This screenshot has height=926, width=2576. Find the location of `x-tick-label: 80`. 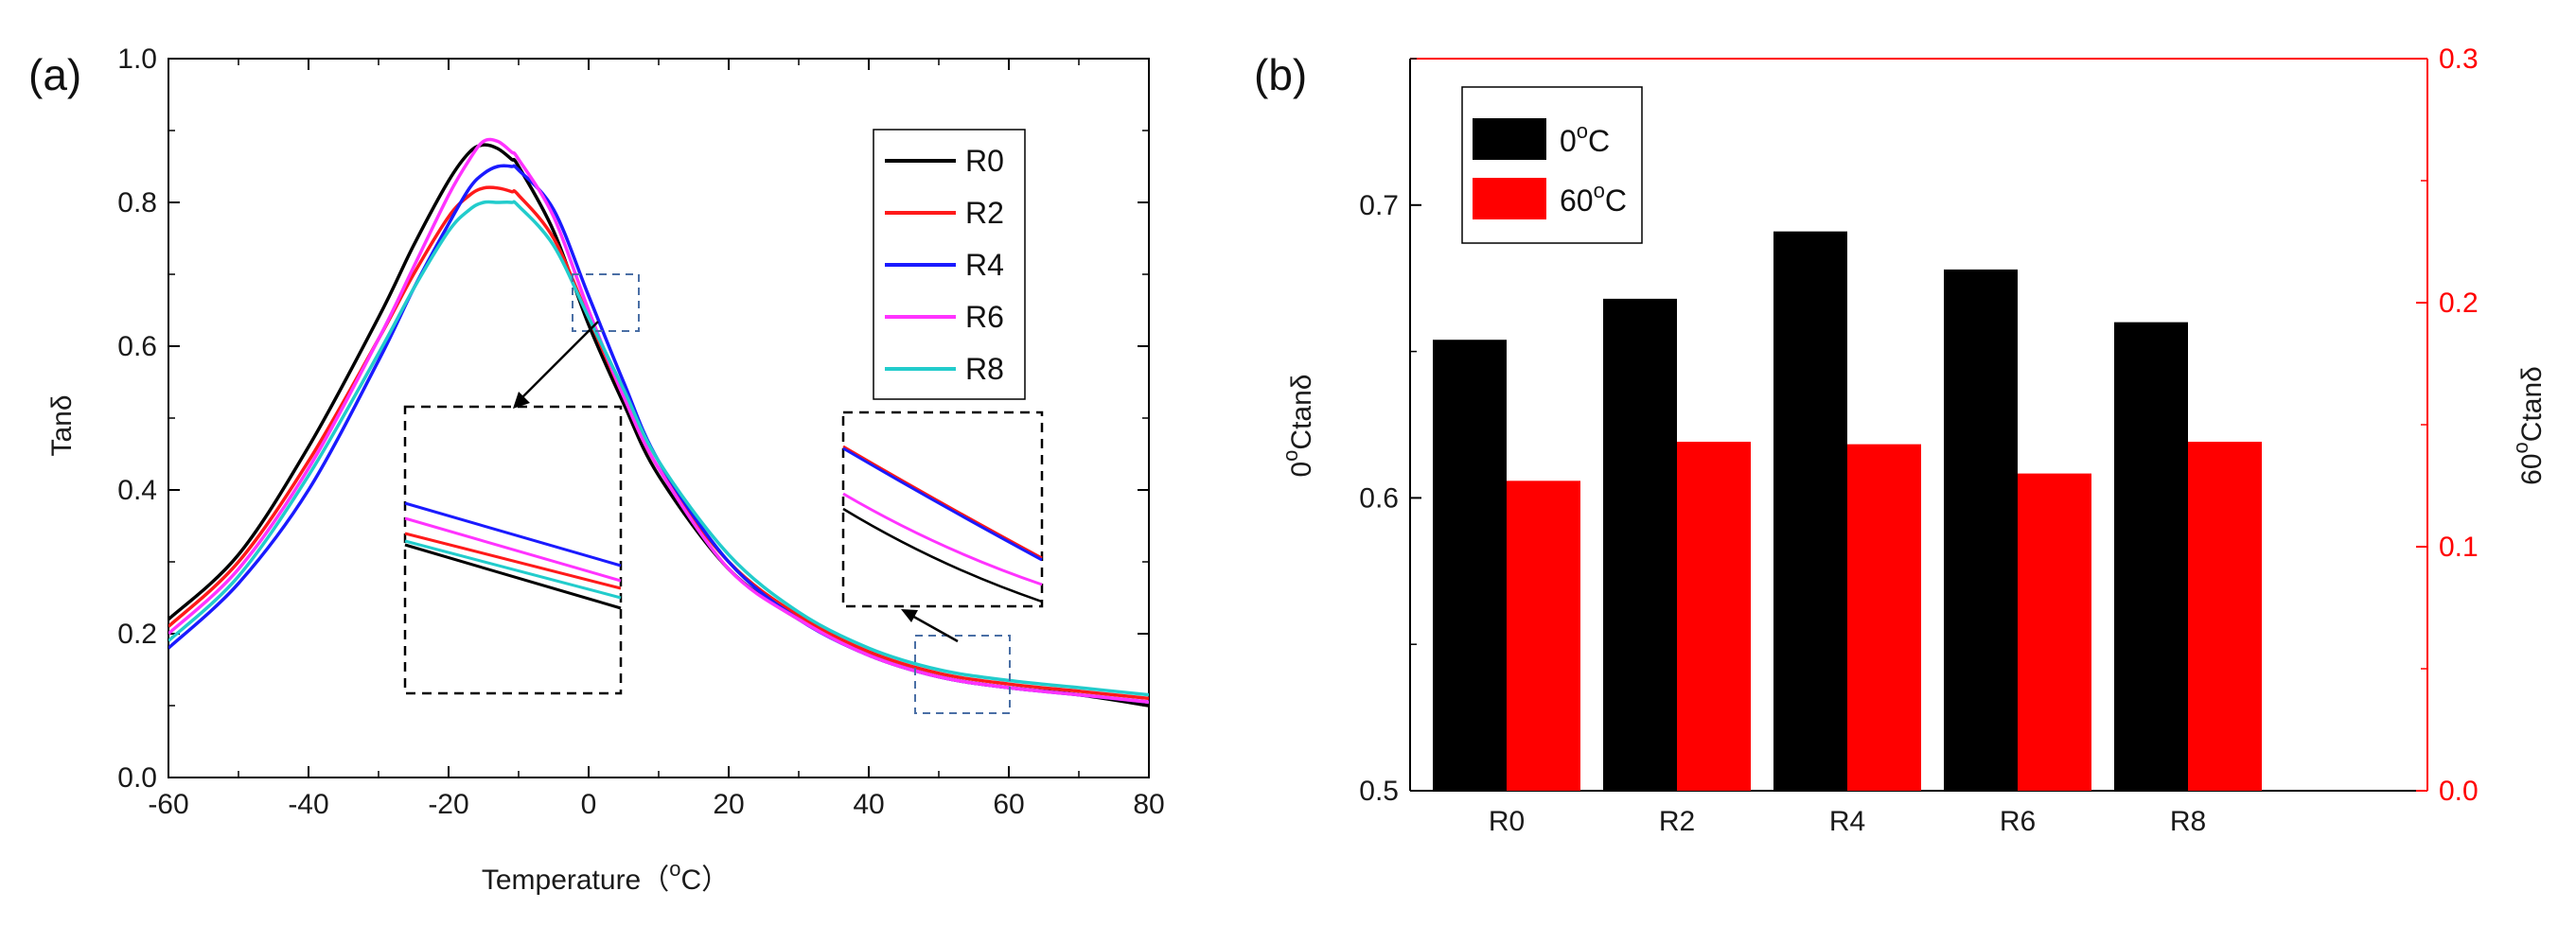

x-tick-label: 80 is located at coordinates (1148, 804).